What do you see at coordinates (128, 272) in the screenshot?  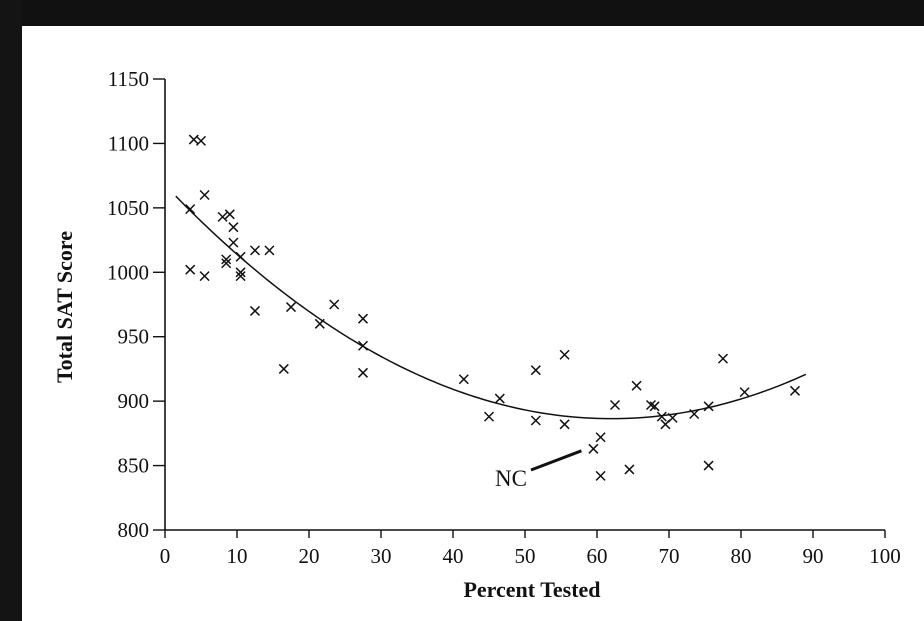 I see `y-tick-label: 1000` at bounding box center [128, 272].